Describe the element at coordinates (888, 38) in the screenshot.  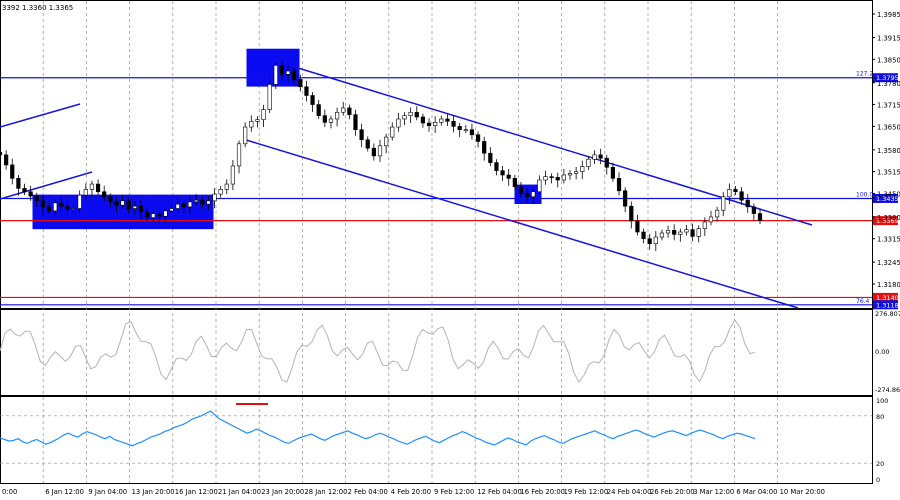
I see `price-tick-label: 1.3915` at that location.